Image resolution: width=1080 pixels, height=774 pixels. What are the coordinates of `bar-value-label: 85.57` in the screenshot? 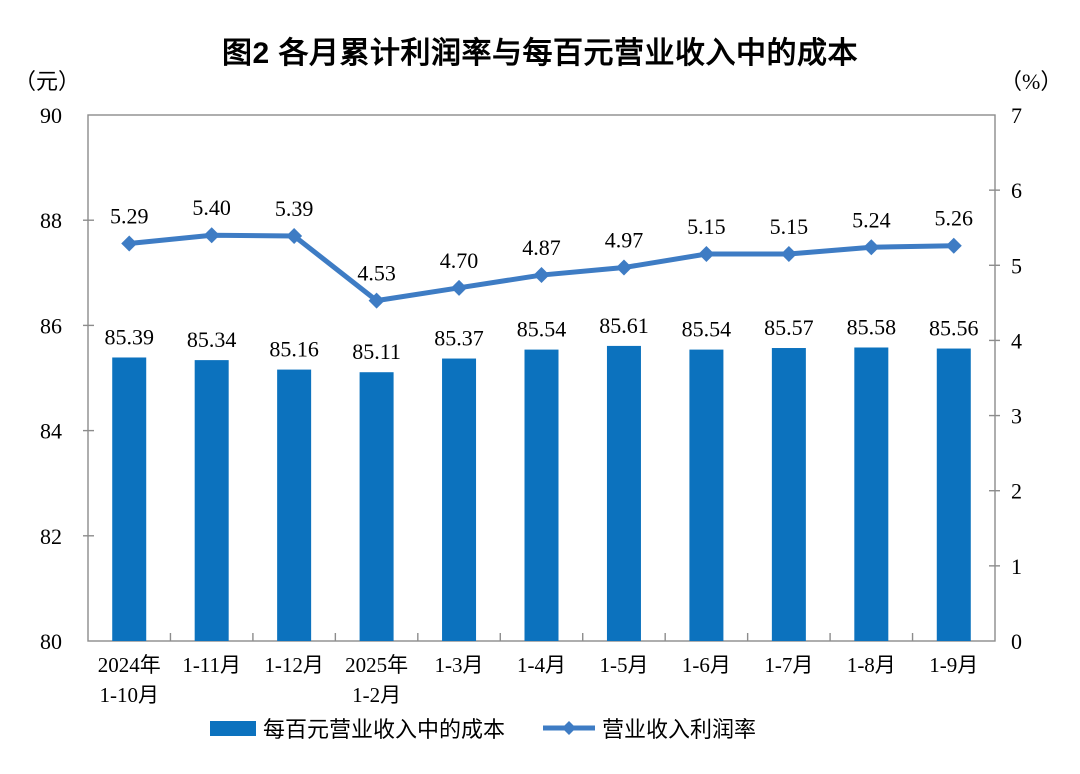 It's located at (789, 327).